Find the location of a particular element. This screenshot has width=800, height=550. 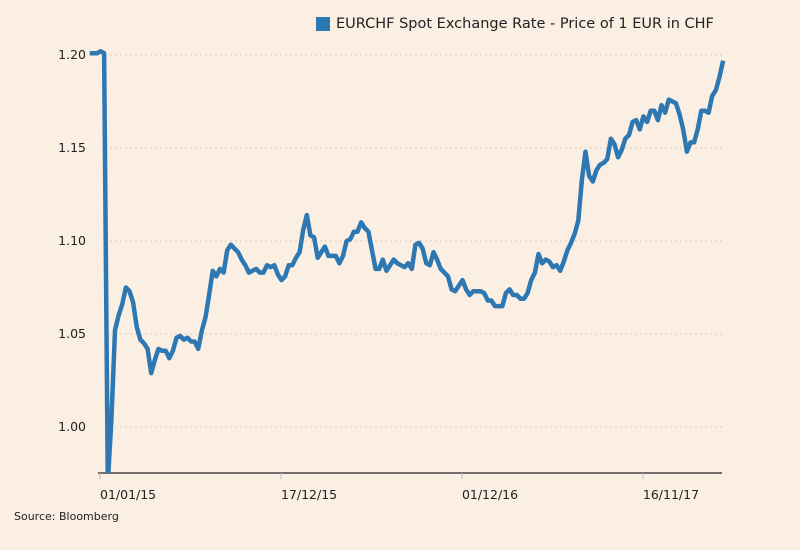

legend-swatch is located at coordinates (323, 24).